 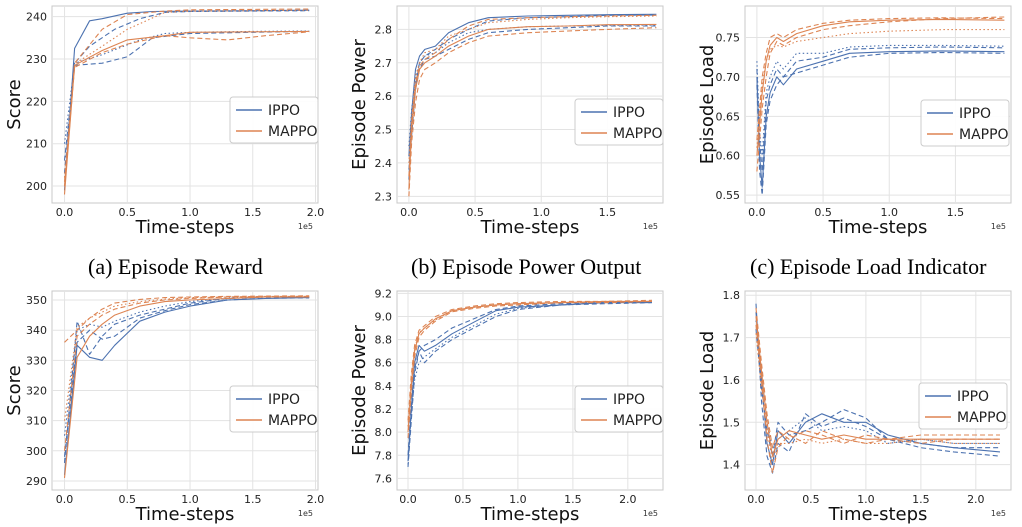 What do you see at coordinates (526, 266) in the screenshot?
I see `caption-b: (b) Episode Power Output` at bounding box center [526, 266].